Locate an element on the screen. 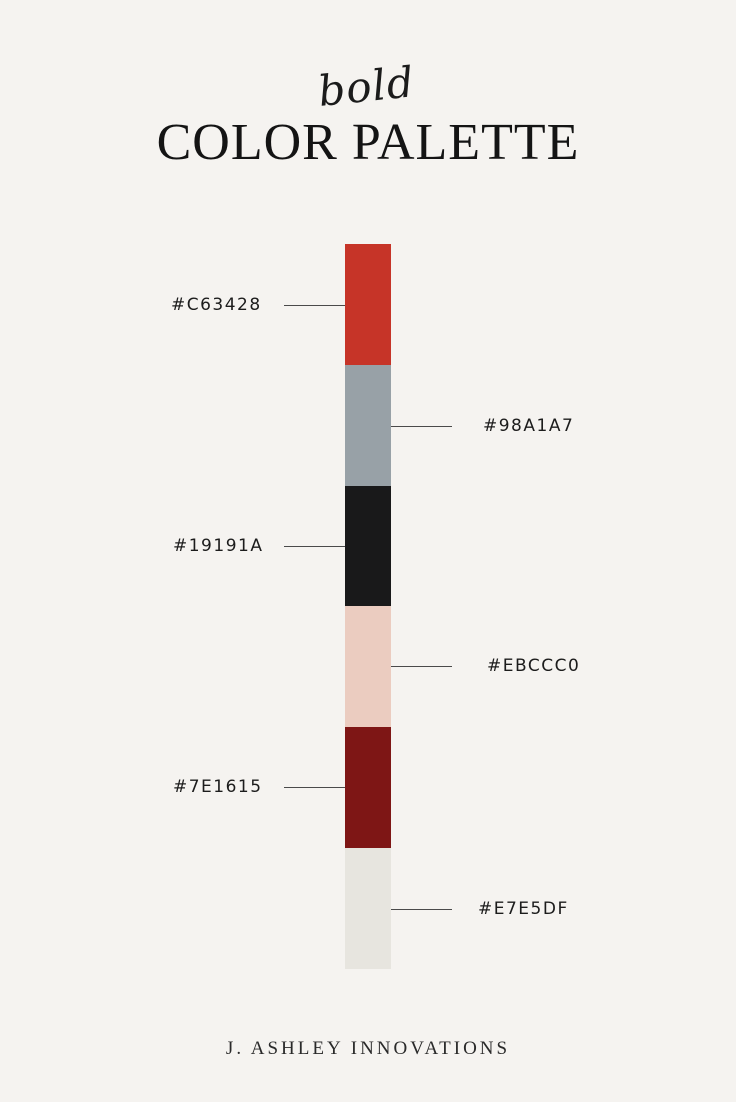 The width and height of the screenshot is (736, 1102). hex-label-4: #EBCCC0 is located at coordinates (534, 666).